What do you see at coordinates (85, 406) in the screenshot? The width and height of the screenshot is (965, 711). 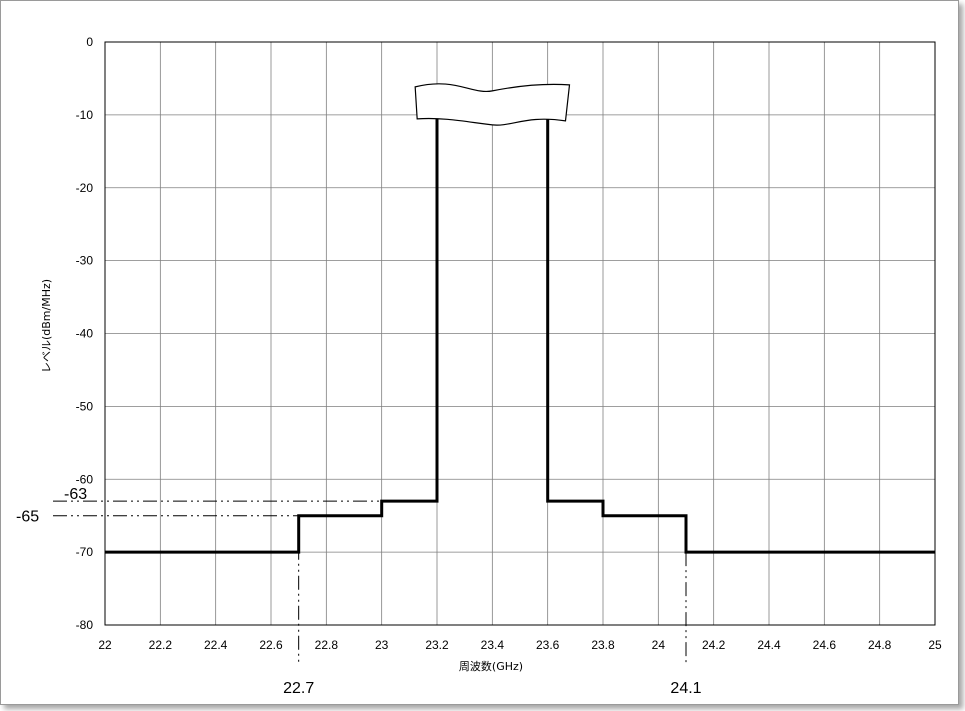 I see `y-tick-label: -50` at bounding box center [85, 406].